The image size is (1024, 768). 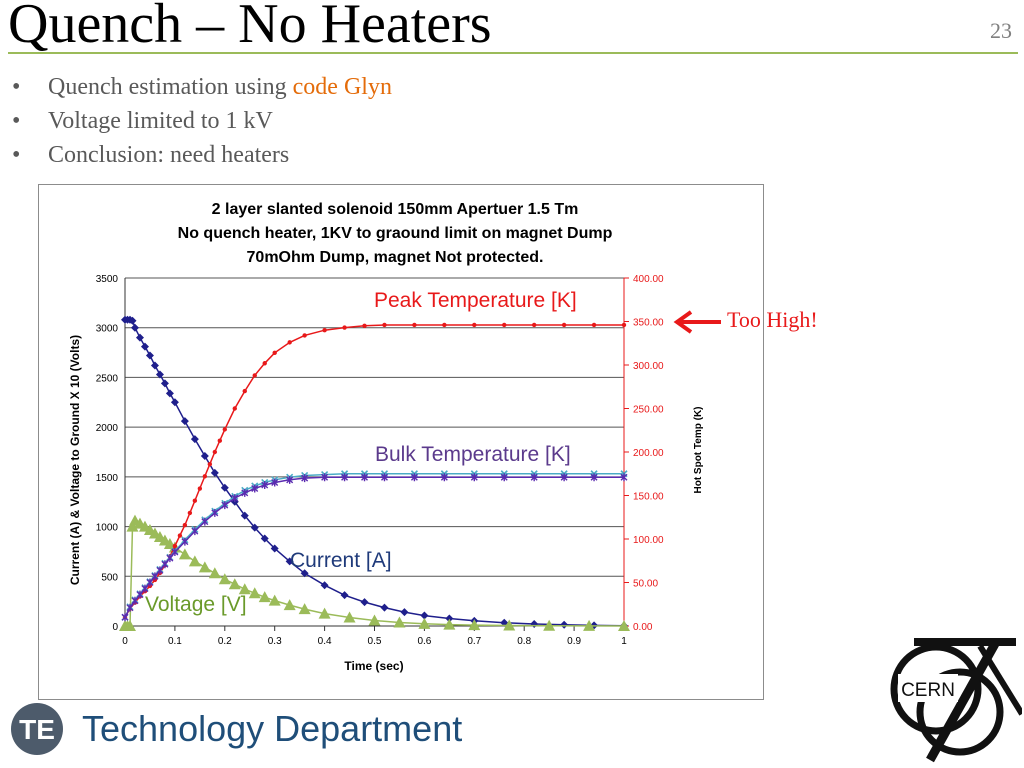 What do you see at coordinates (107, 478) in the screenshot?
I see `y-left-tick-label: 1500` at bounding box center [107, 478].